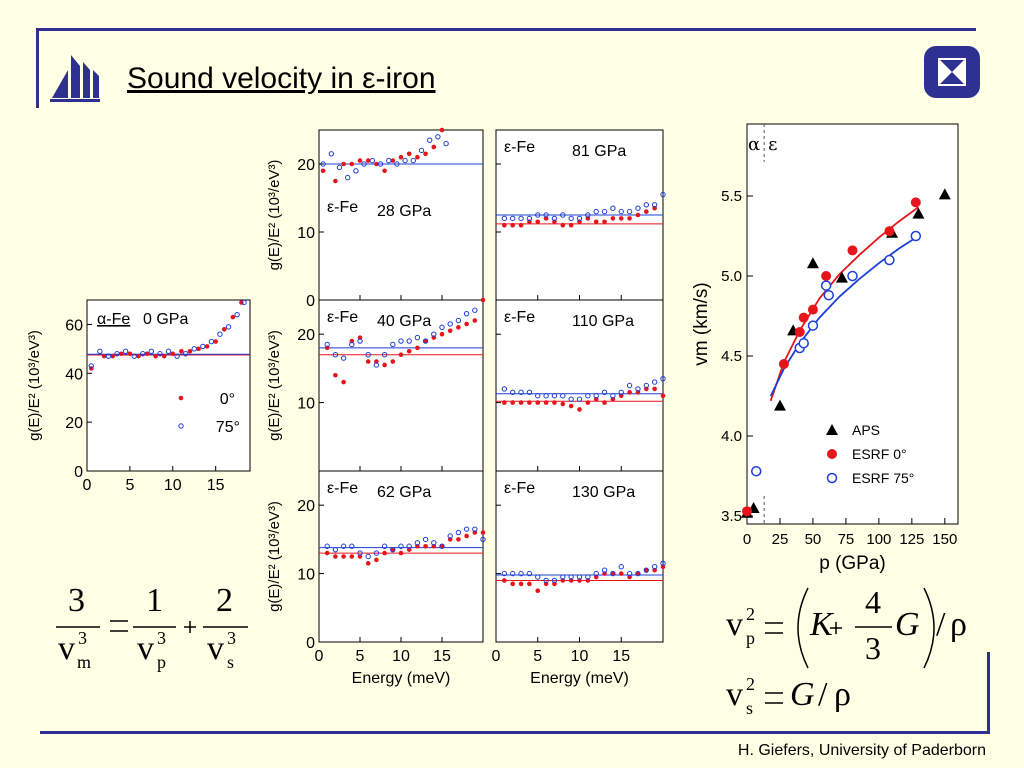  I want to click on equation-lines, so click(495, 645).